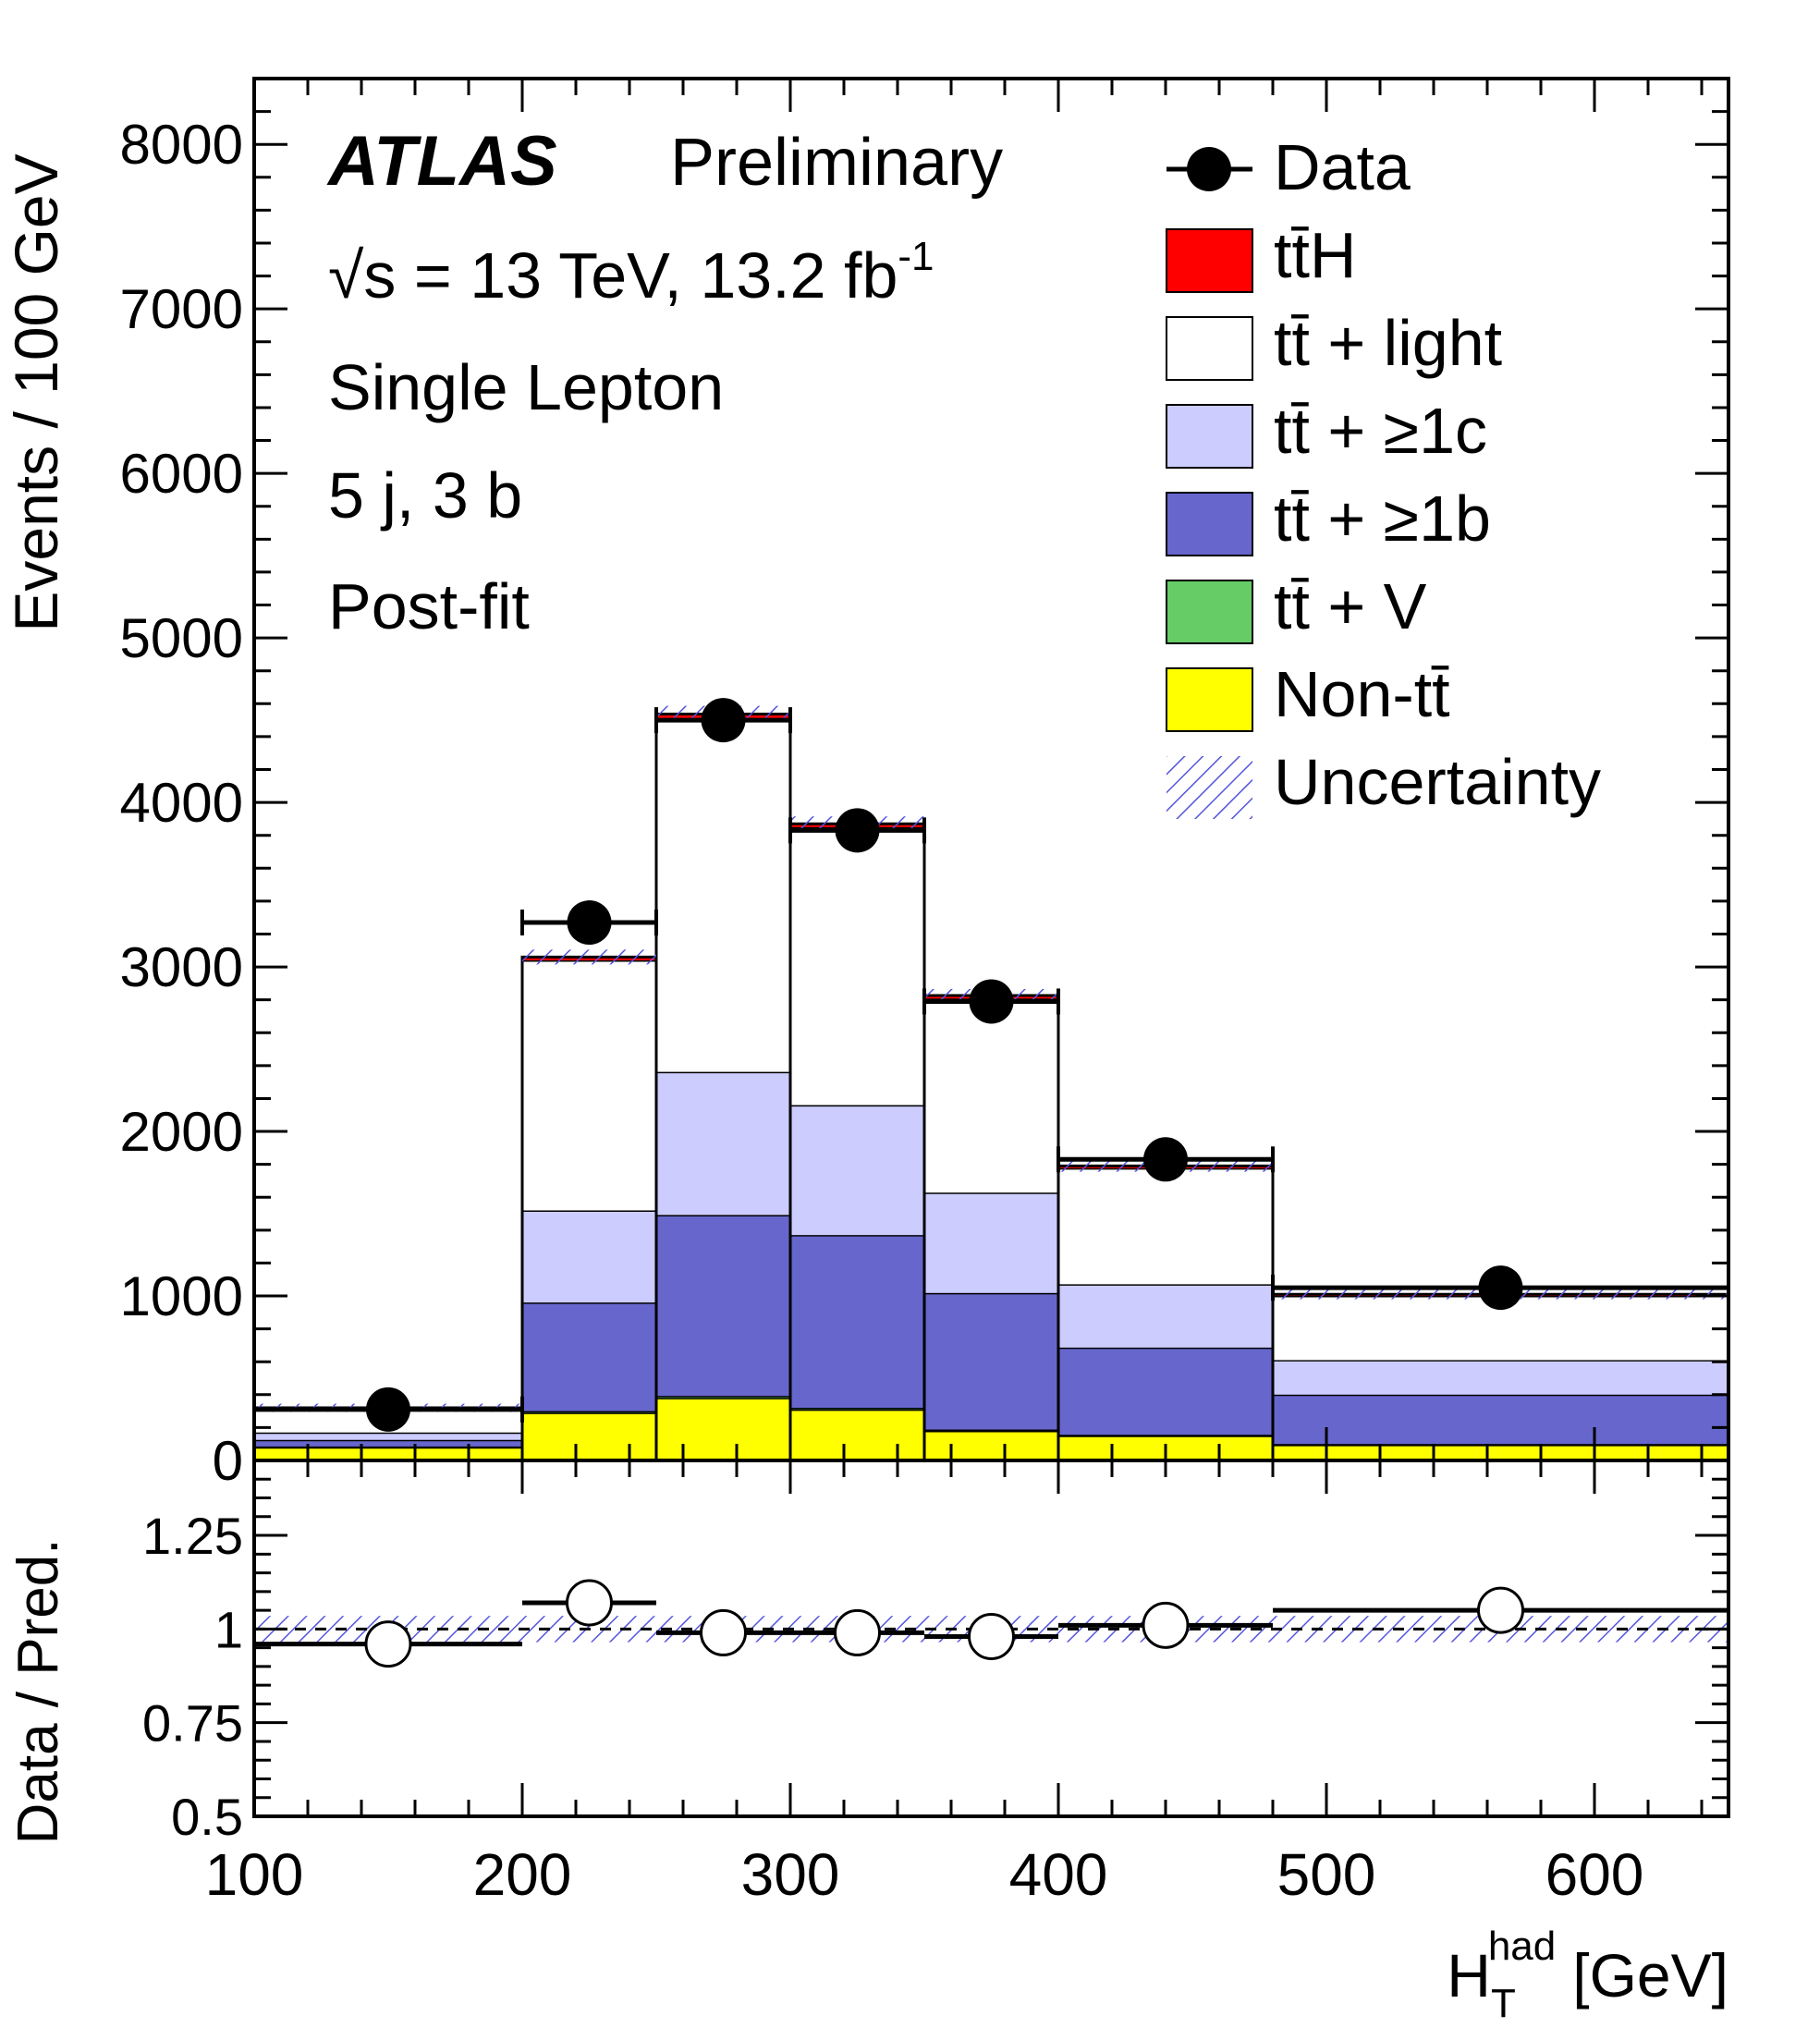  I want to click on ratio-points, so click(991, 1624).